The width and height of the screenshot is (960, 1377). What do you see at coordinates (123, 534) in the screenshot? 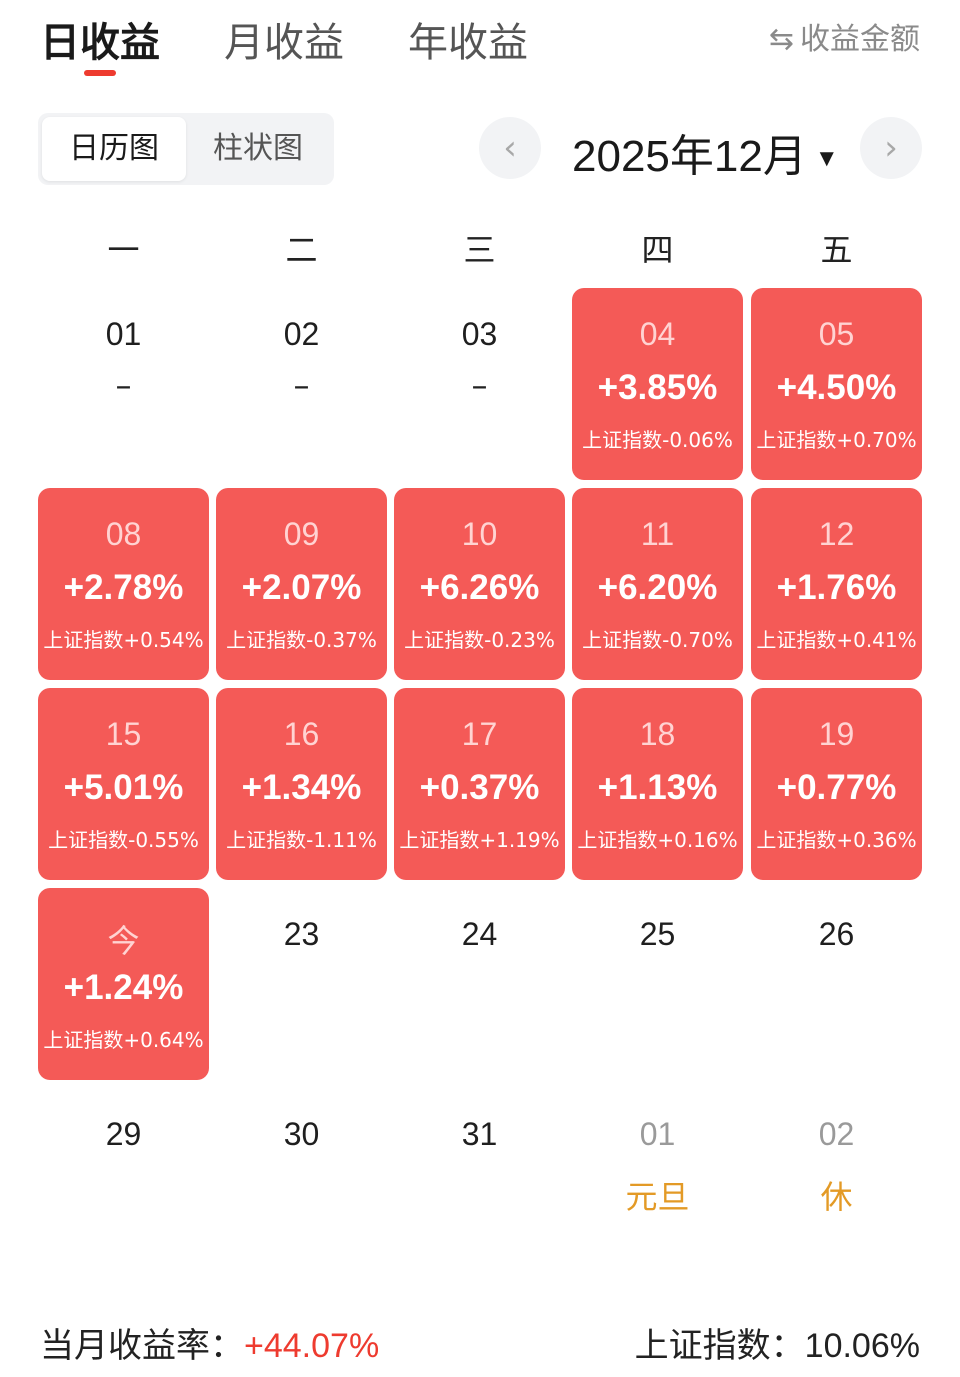
I see `day-number: 08` at bounding box center [123, 534].